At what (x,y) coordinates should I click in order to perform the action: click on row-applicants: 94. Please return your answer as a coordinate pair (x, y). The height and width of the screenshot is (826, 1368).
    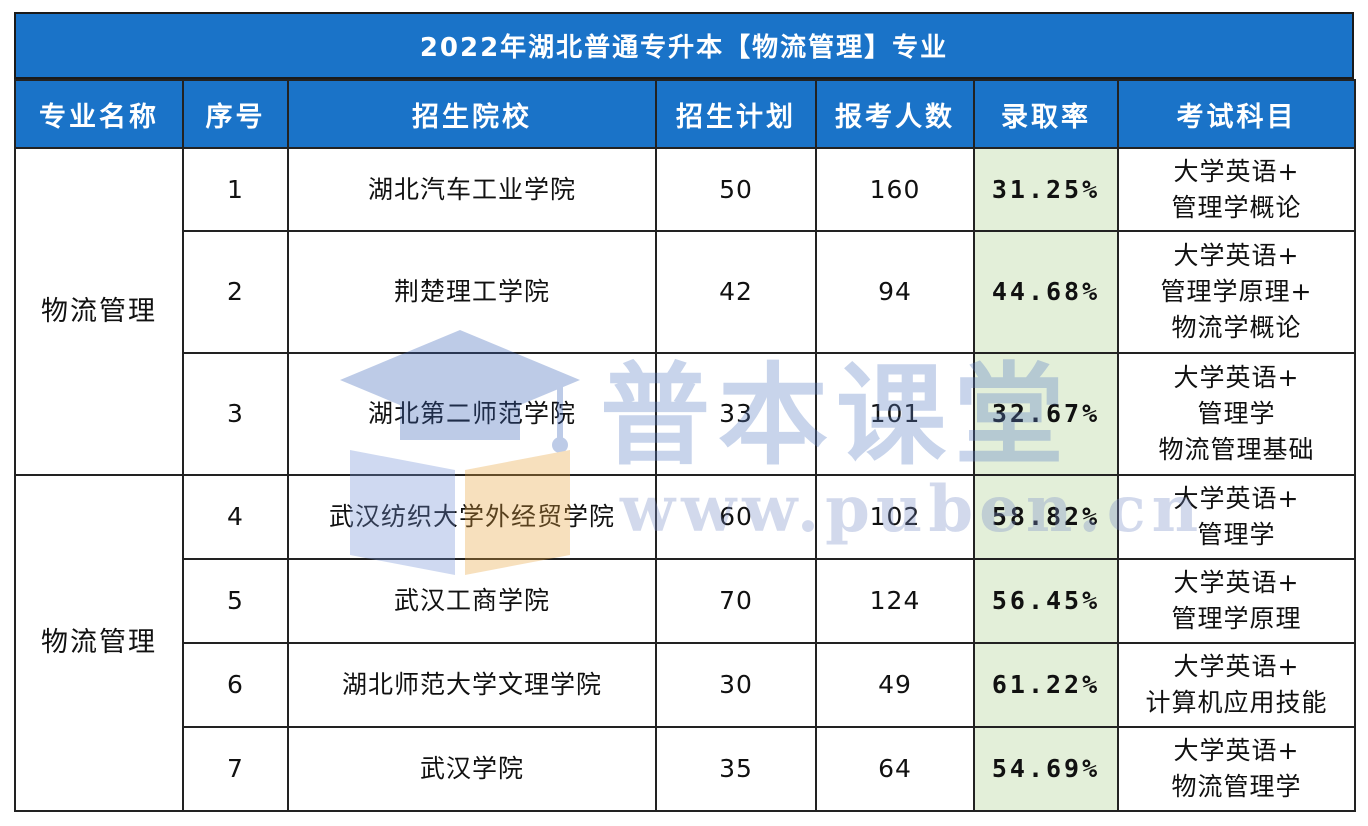
    Looking at the image, I should click on (895, 292).